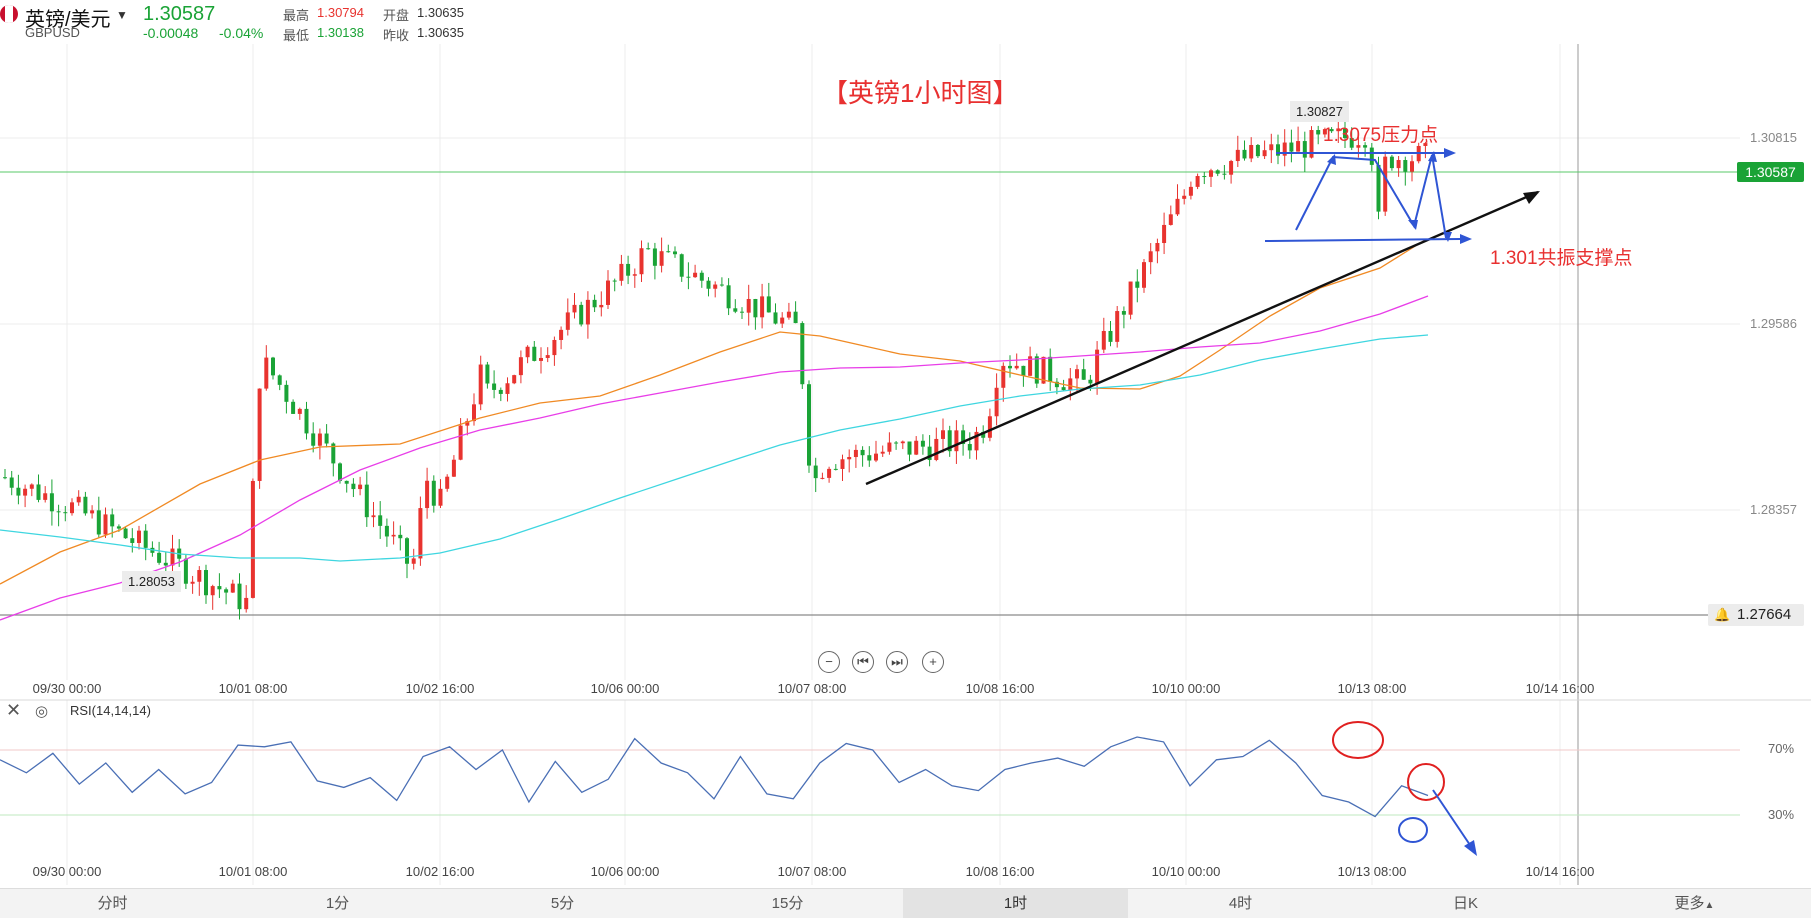 This screenshot has height=920, width=1811. Describe the element at coordinates (1319, 111) in the screenshot. I see `high-price-tag: 1.30827` at that location.